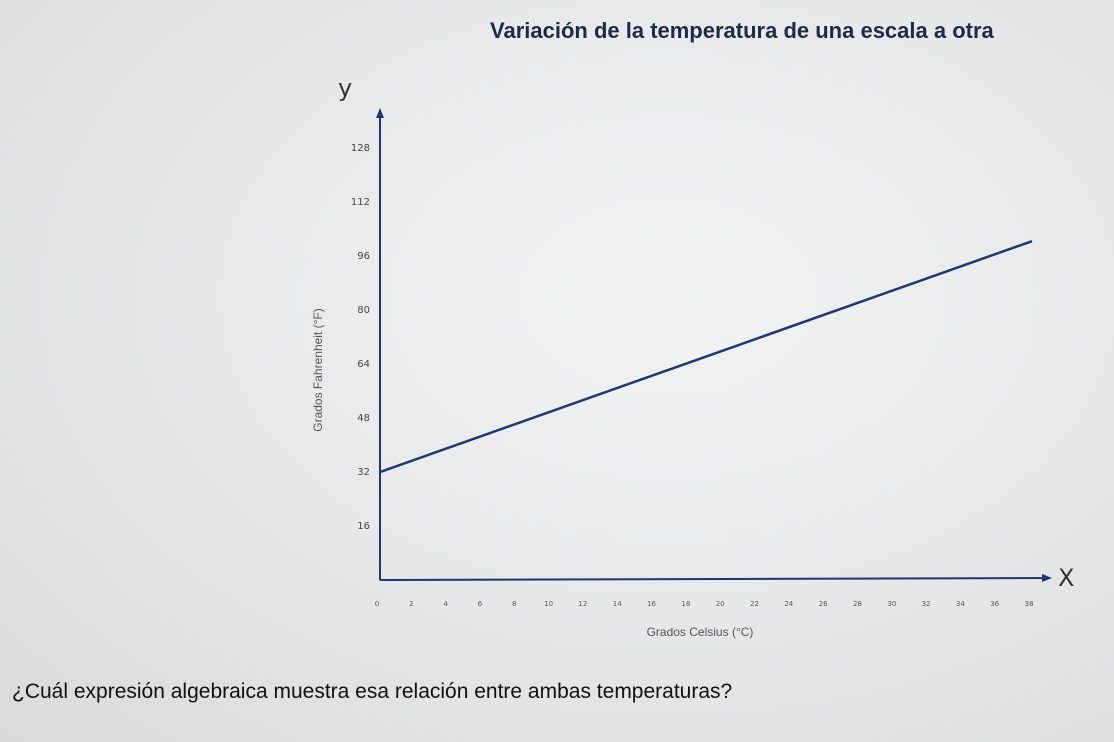 The height and width of the screenshot is (742, 1114). I want to click on x-axis-arrow, so click(1047, 578).